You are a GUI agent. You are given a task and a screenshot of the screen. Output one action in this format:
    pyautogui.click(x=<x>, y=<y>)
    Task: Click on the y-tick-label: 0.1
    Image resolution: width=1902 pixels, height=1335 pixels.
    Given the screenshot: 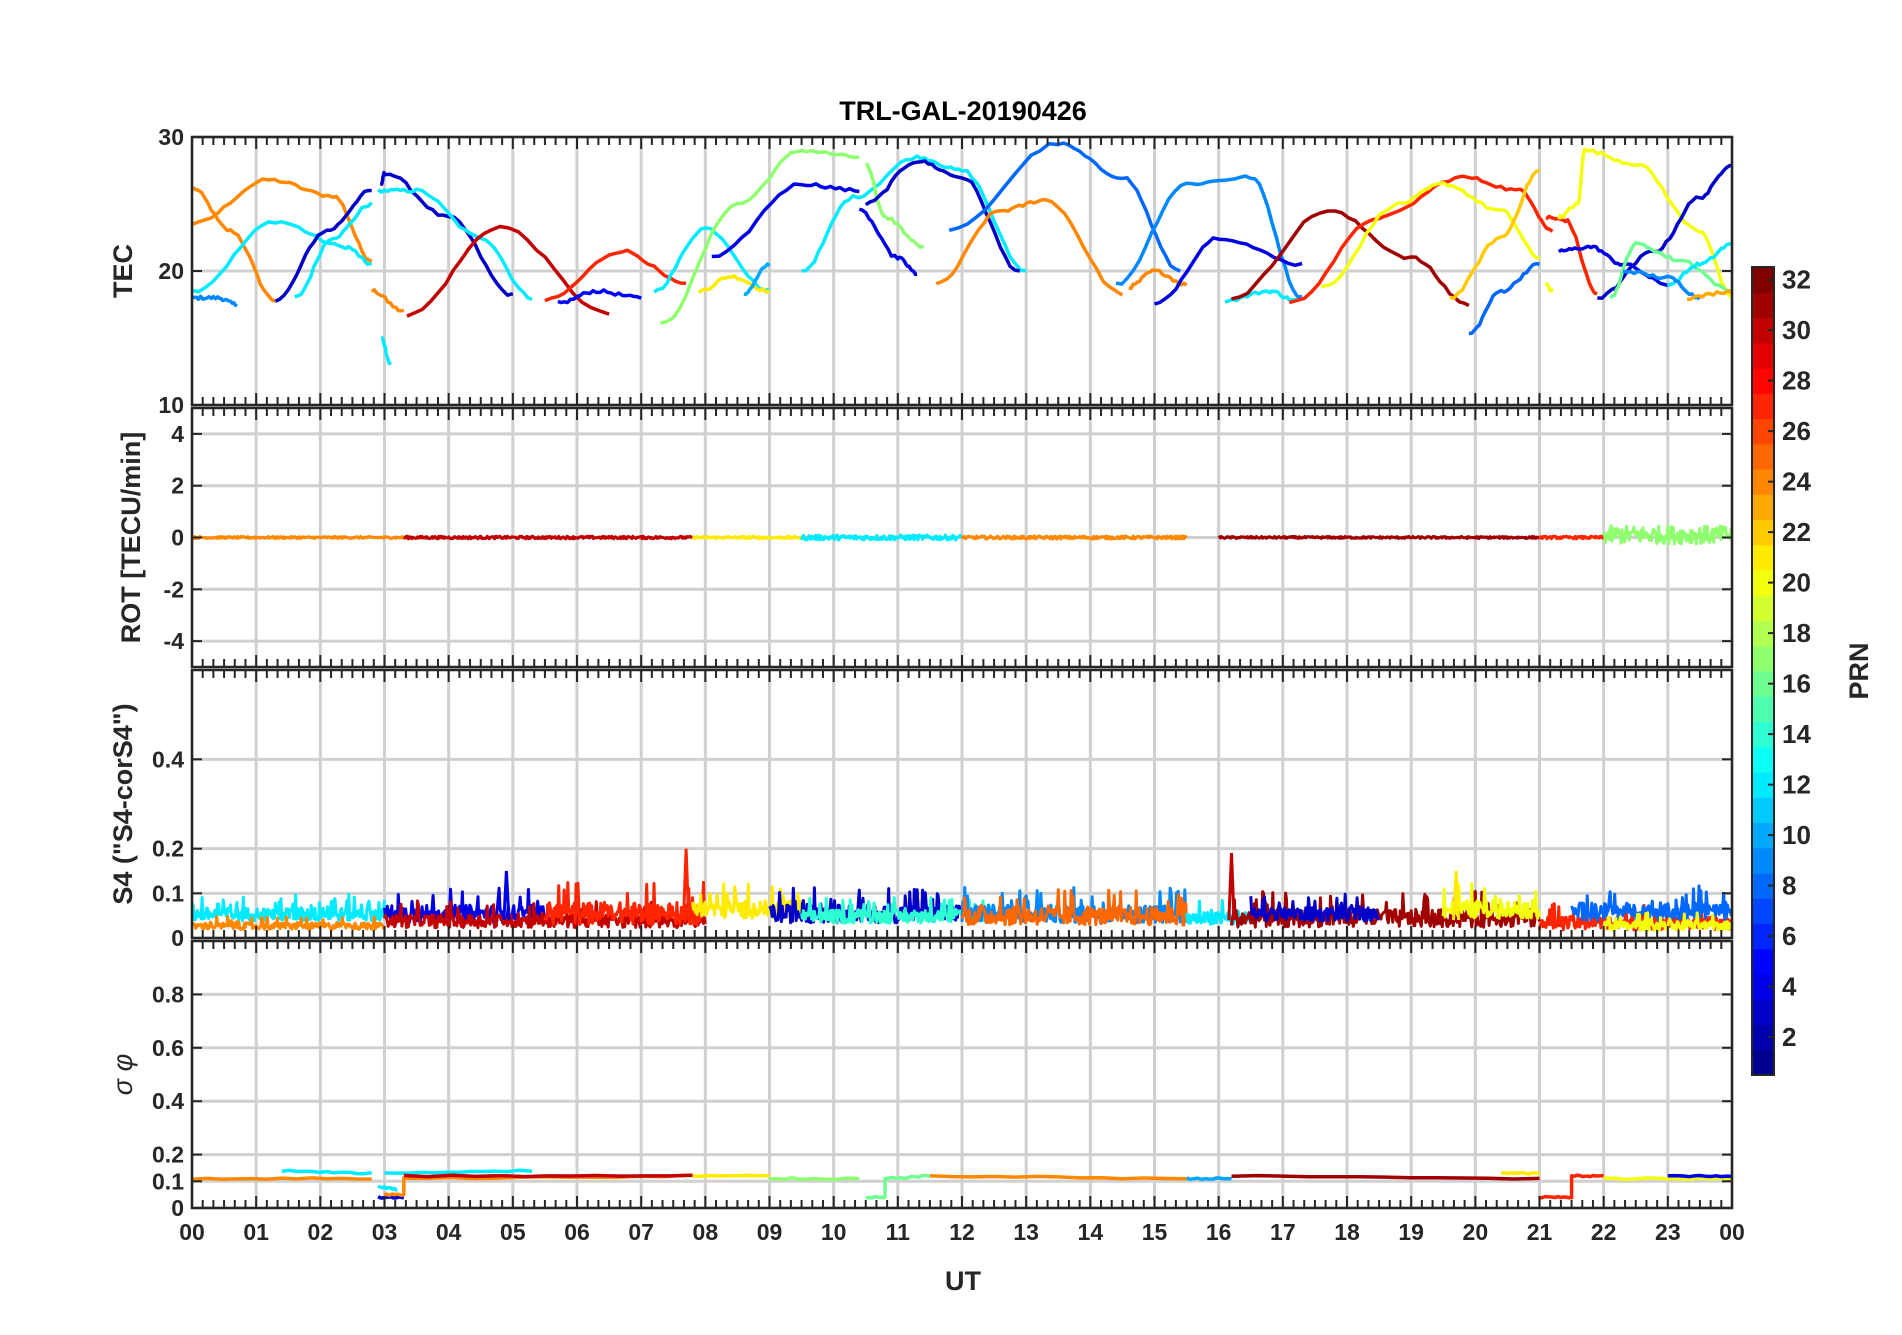 What is the action you would take?
    pyautogui.click(x=168, y=1181)
    